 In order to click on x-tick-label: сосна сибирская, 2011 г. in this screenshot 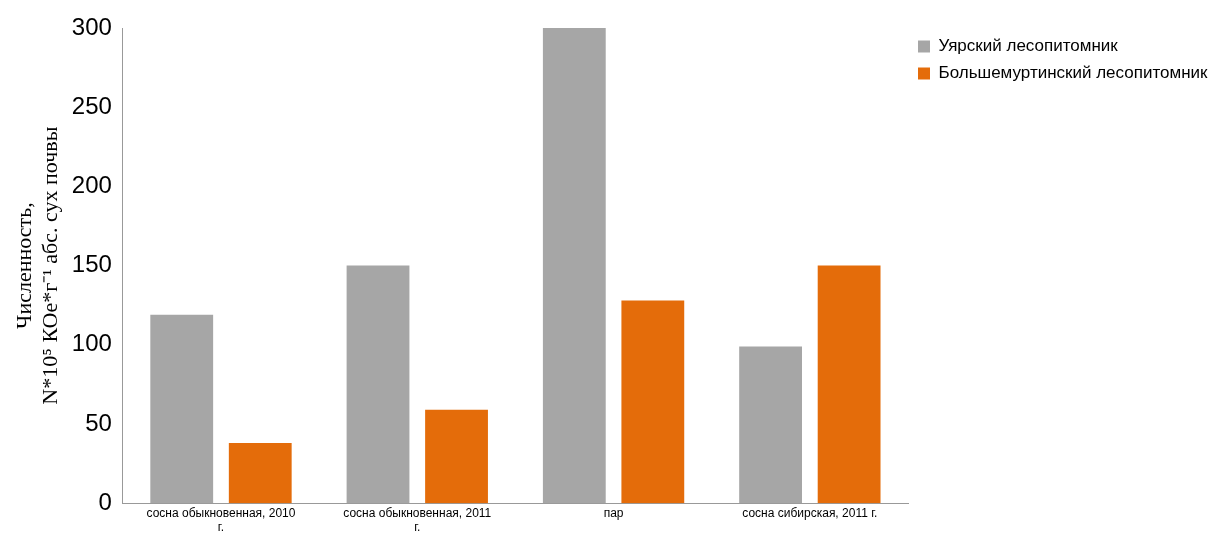, I will do `click(810, 512)`.